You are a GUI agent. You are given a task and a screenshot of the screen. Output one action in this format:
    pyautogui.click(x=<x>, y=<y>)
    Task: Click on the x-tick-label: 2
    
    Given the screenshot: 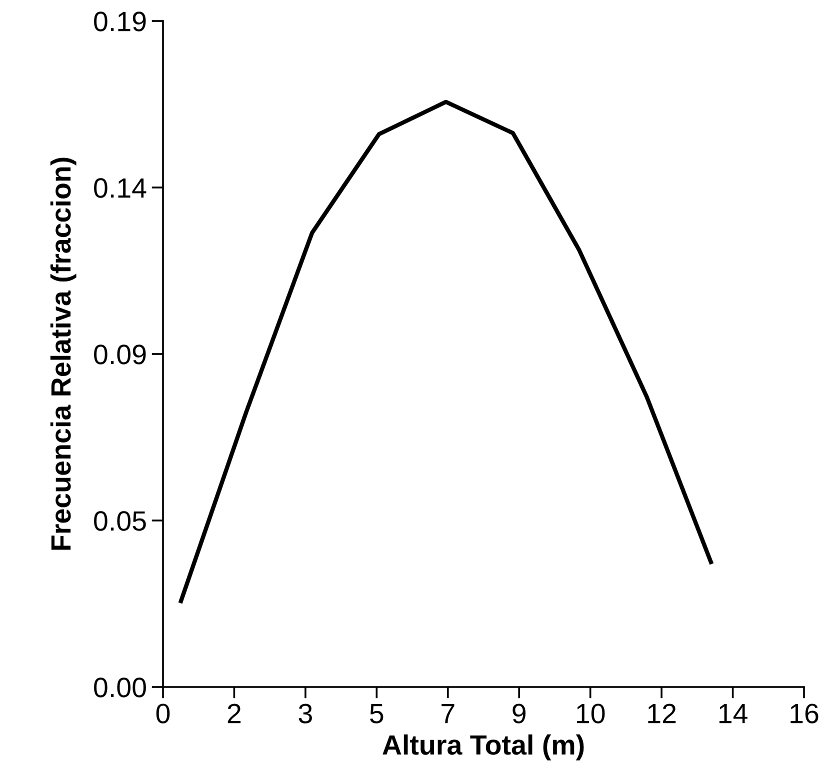 What is the action you would take?
    pyautogui.click(x=234, y=714)
    